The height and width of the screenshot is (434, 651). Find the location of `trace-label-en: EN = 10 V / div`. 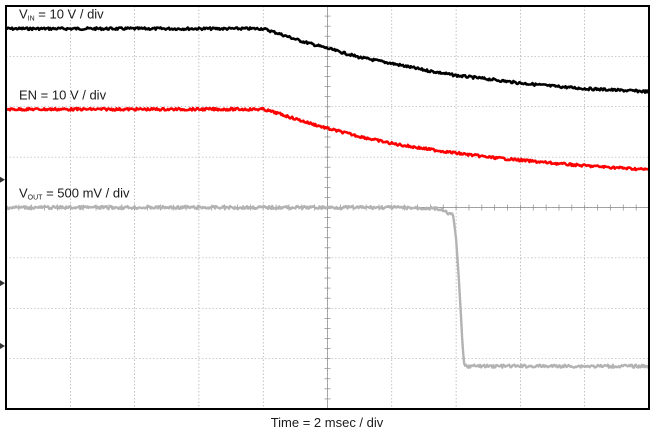

trace-label-en: EN = 10 V / div is located at coordinates (63, 94).